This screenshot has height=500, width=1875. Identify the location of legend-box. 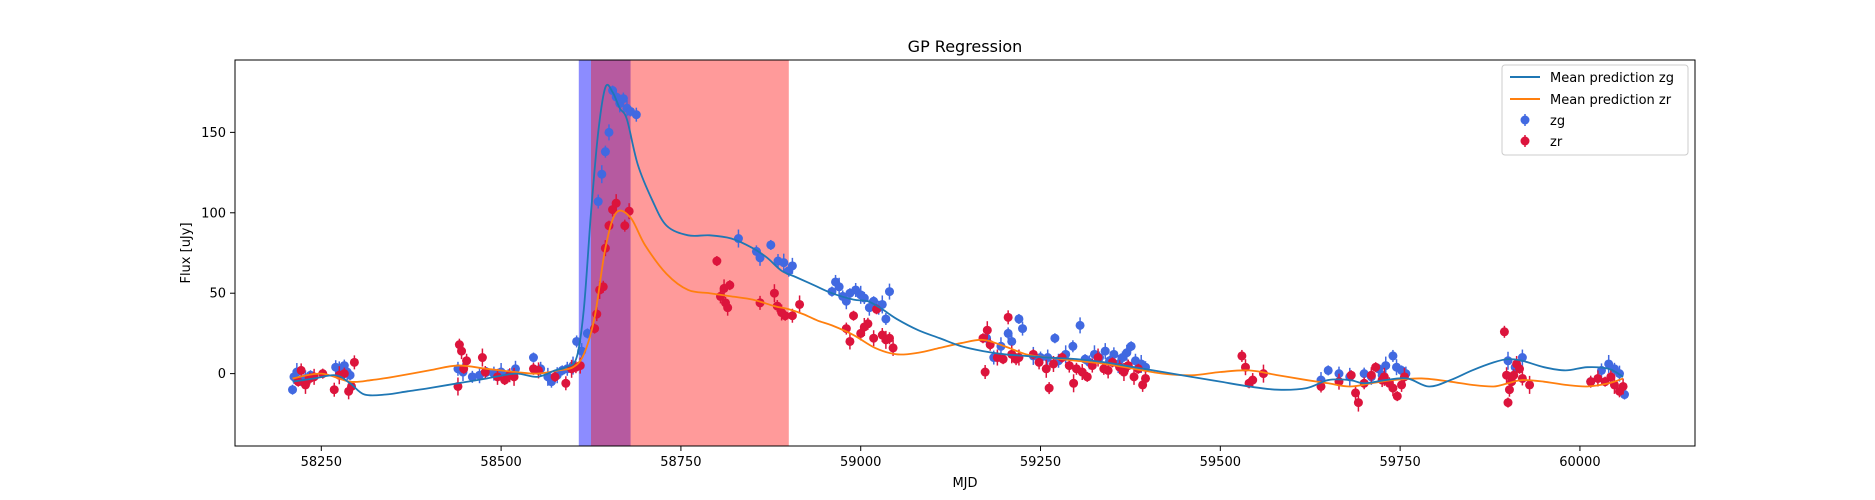
(1595, 110).